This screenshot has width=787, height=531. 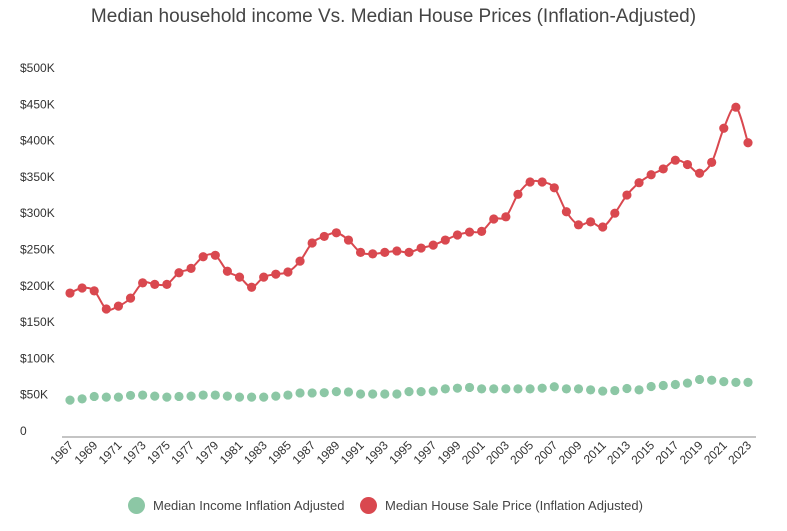 What do you see at coordinates (595, 452) in the screenshot?
I see `x-tick-label: 2011` at bounding box center [595, 452].